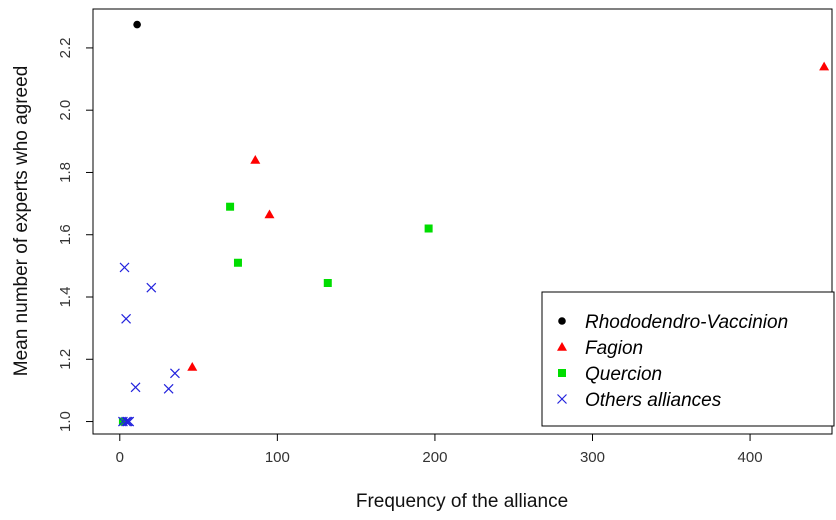 This screenshot has height=520, width=836. What do you see at coordinates (65, 234) in the screenshot?
I see `y-tick-label: 1.6` at bounding box center [65, 234].